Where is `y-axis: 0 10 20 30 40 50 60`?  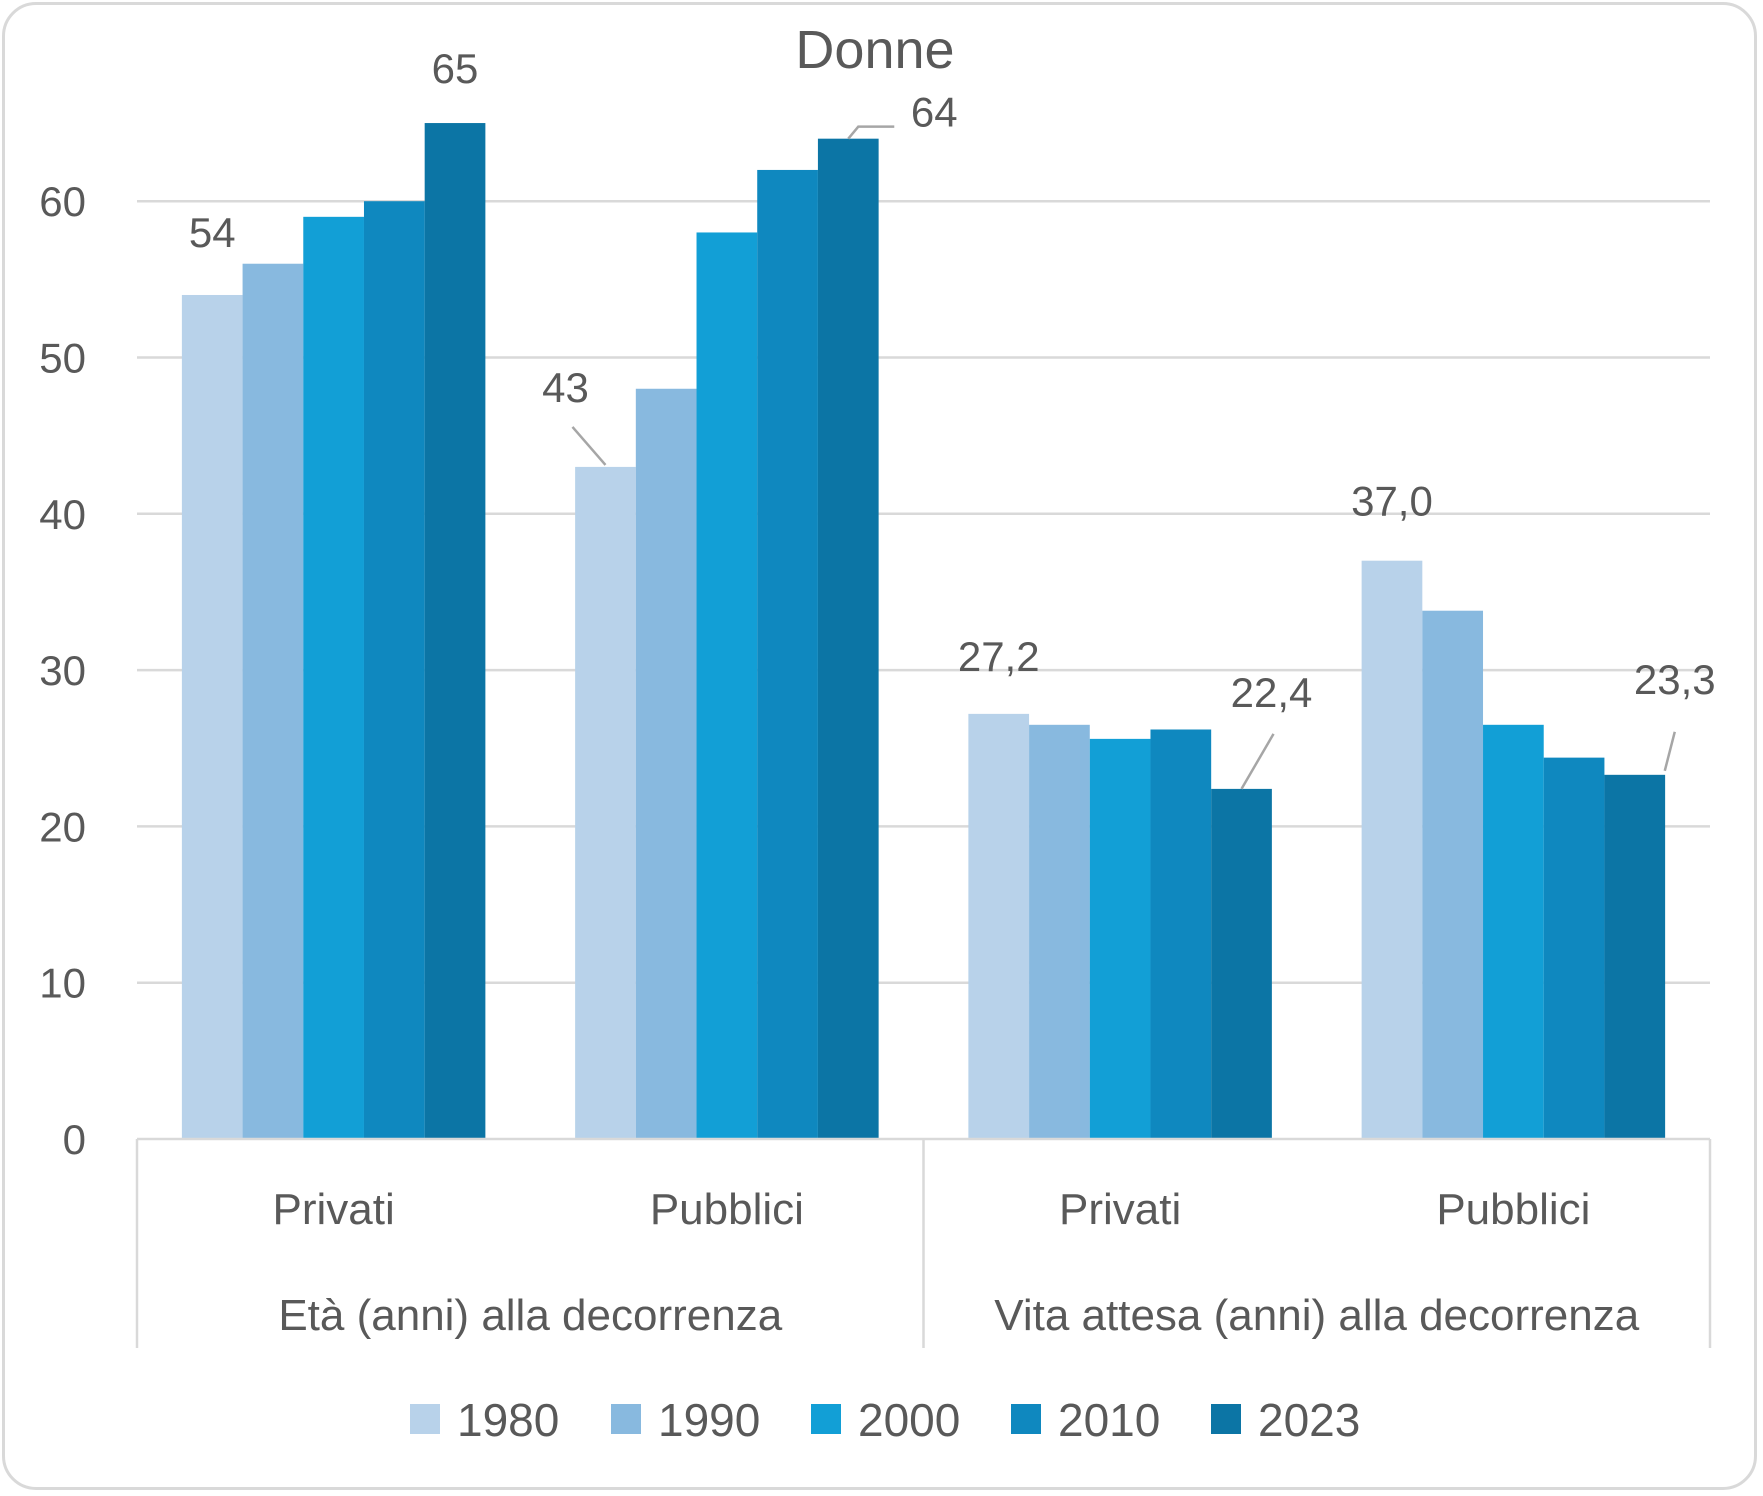 y-axis: 0 10 20 30 40 50 60 is located at coordinates (62, 670).